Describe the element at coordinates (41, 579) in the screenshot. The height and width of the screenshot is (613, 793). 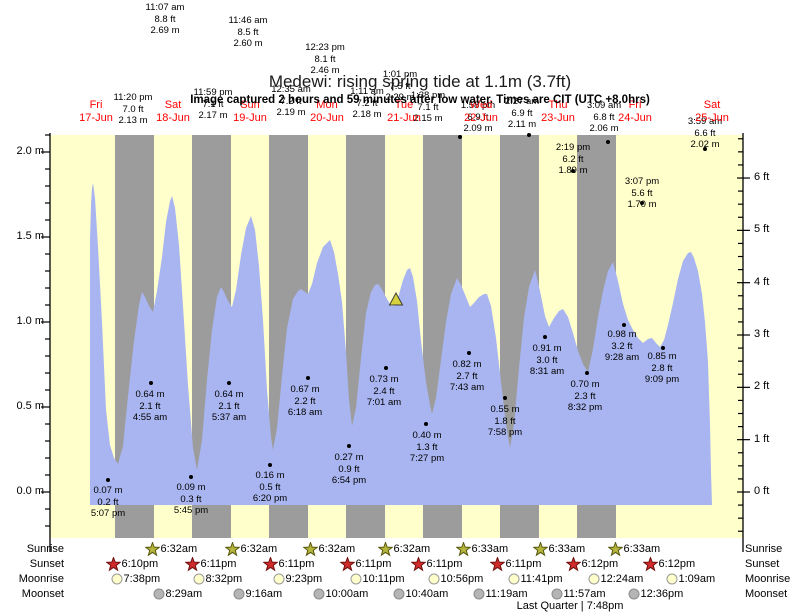
I see `moonrise-row-label-left: Moonrise` at that location.